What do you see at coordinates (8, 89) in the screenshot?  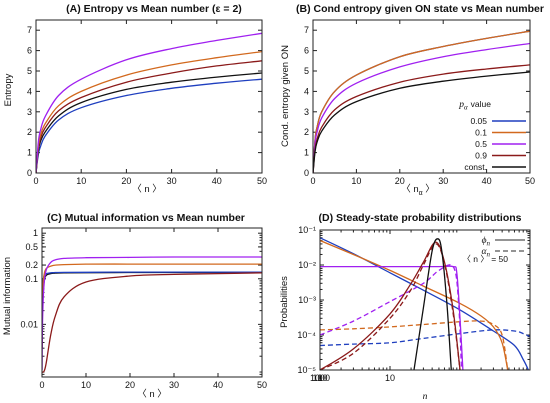 I see `panel-a-ylabel: Entropy` at bounding box center [8, 89].